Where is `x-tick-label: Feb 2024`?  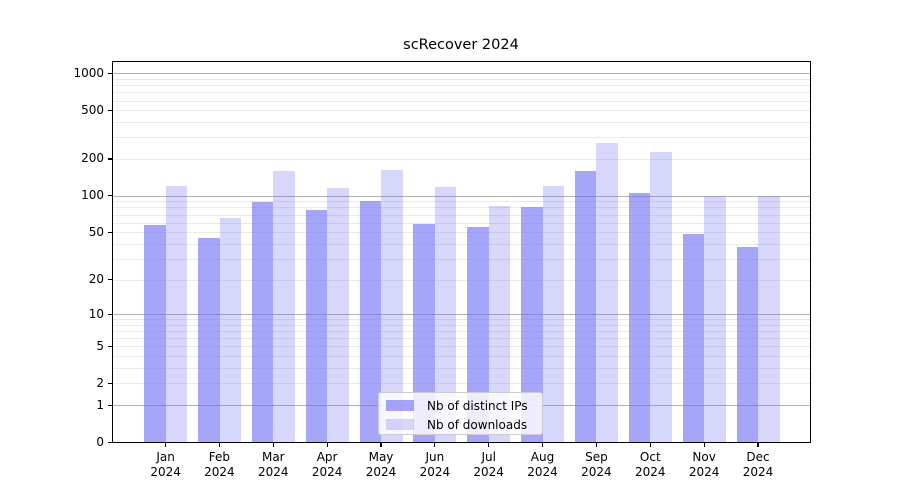 x-tick-label: Feb 2024 is located at coordinates (219, 465).